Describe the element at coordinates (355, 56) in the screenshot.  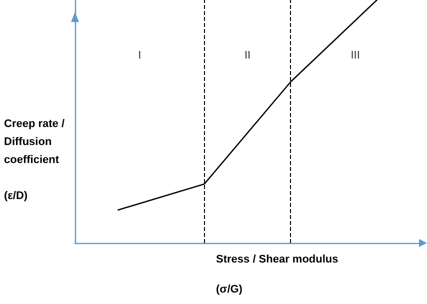
I see `annotation: III` at that location.